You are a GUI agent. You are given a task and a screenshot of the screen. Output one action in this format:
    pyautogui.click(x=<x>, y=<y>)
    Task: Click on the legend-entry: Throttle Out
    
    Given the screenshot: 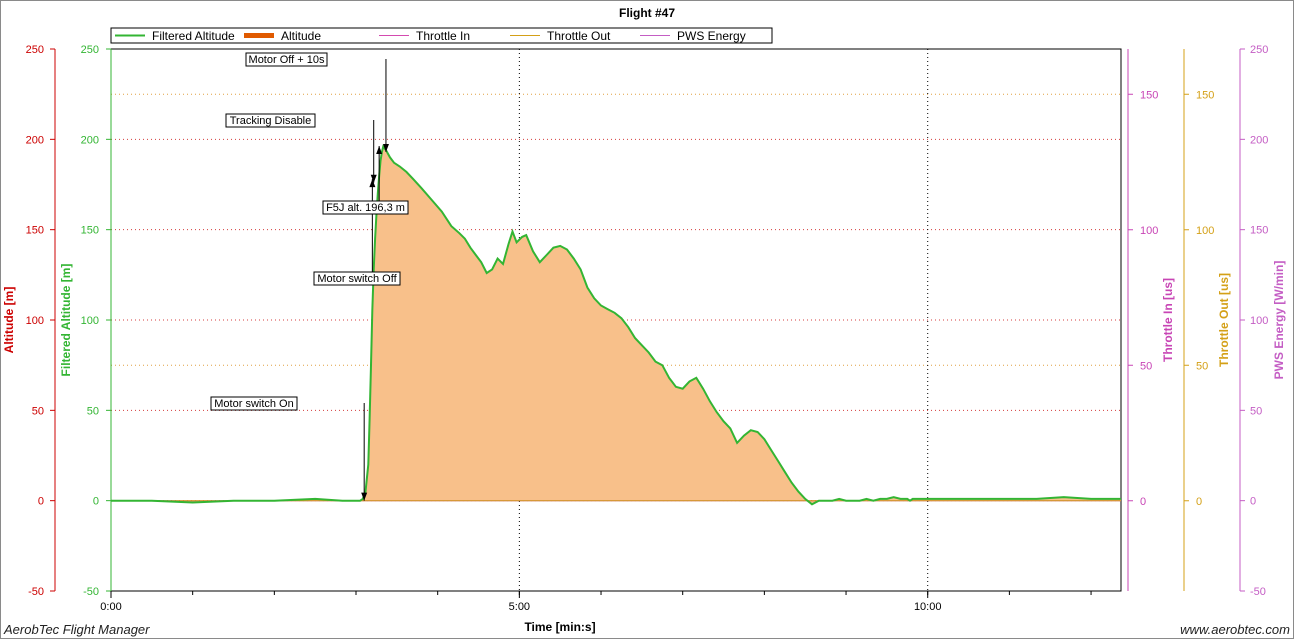 What is the action you would take?
    pyautogui.click(x=560, y=36)
    